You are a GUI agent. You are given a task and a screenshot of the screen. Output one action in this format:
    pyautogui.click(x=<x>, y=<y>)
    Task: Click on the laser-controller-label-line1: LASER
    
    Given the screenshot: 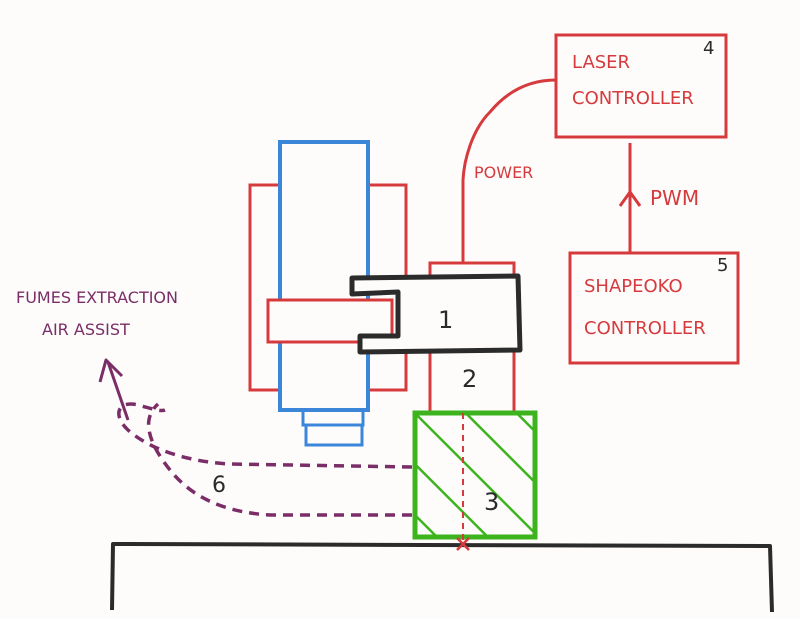 What is the action you would take?
    pyautogui.click(x=601, y=62)
    